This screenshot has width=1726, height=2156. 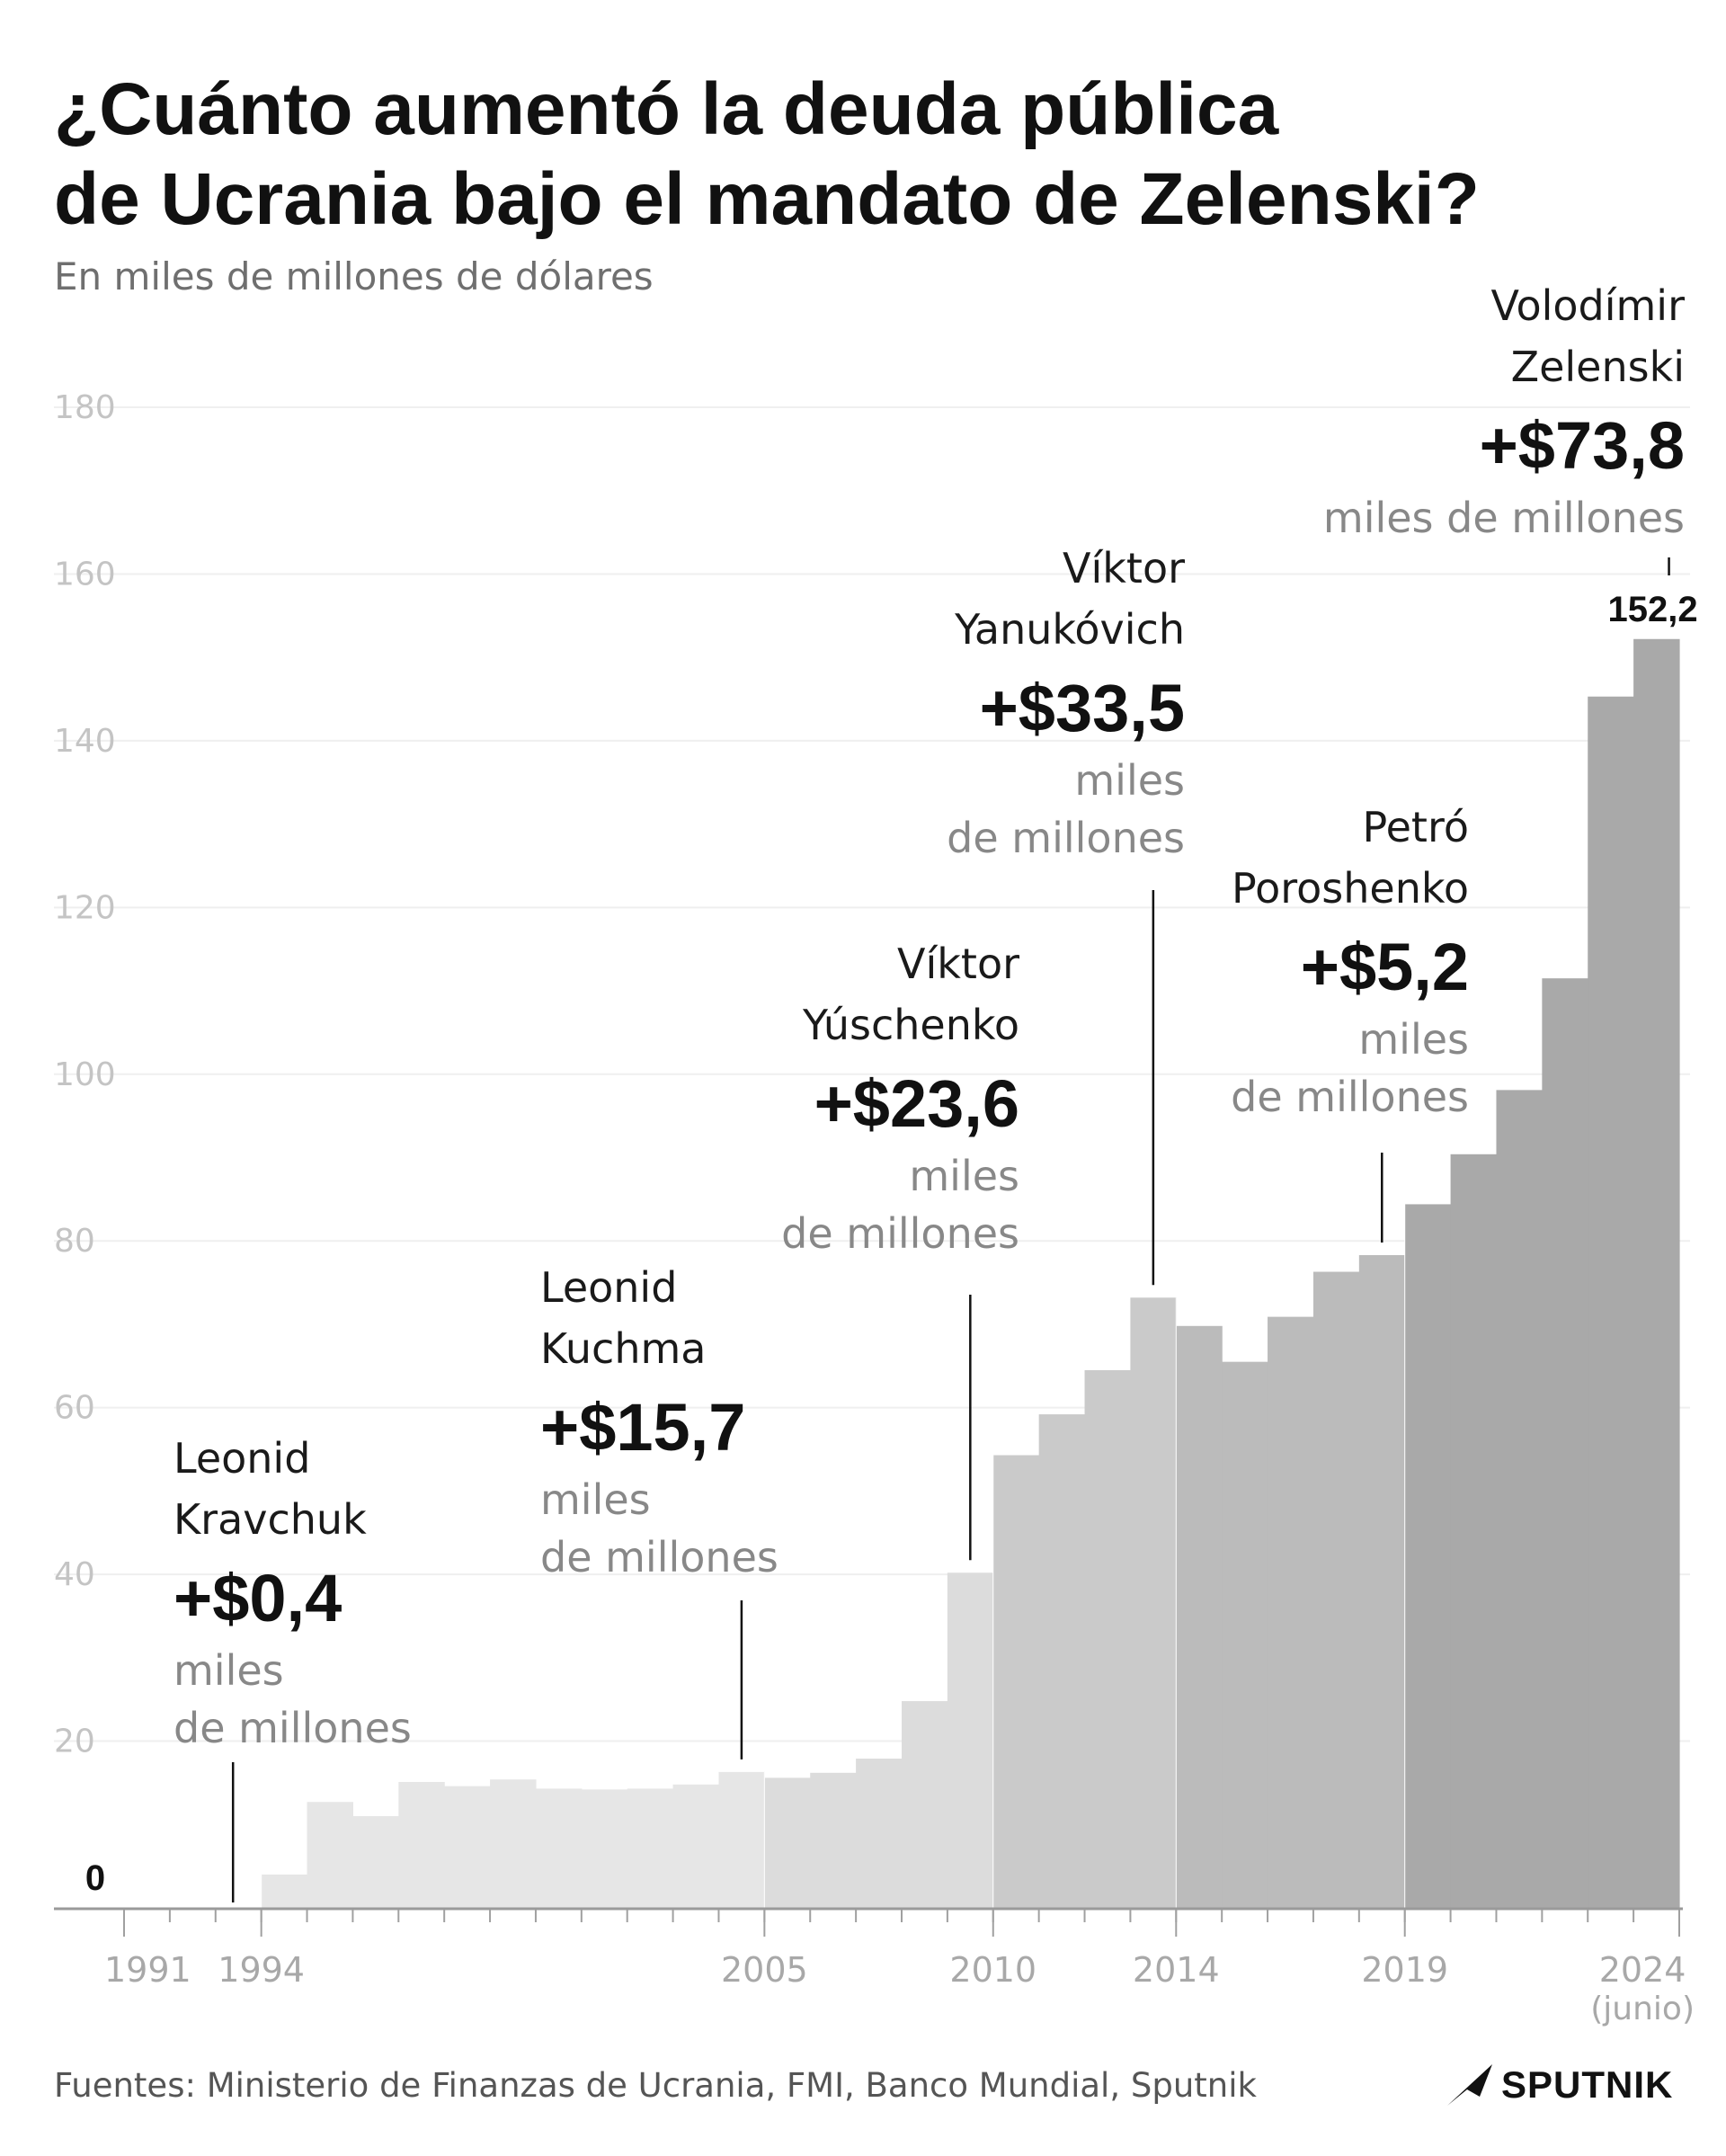 I want to click on annotation-kuchma: Leonid Kuchma +$15,7 miles de millones, so click(x=659, y=1421).